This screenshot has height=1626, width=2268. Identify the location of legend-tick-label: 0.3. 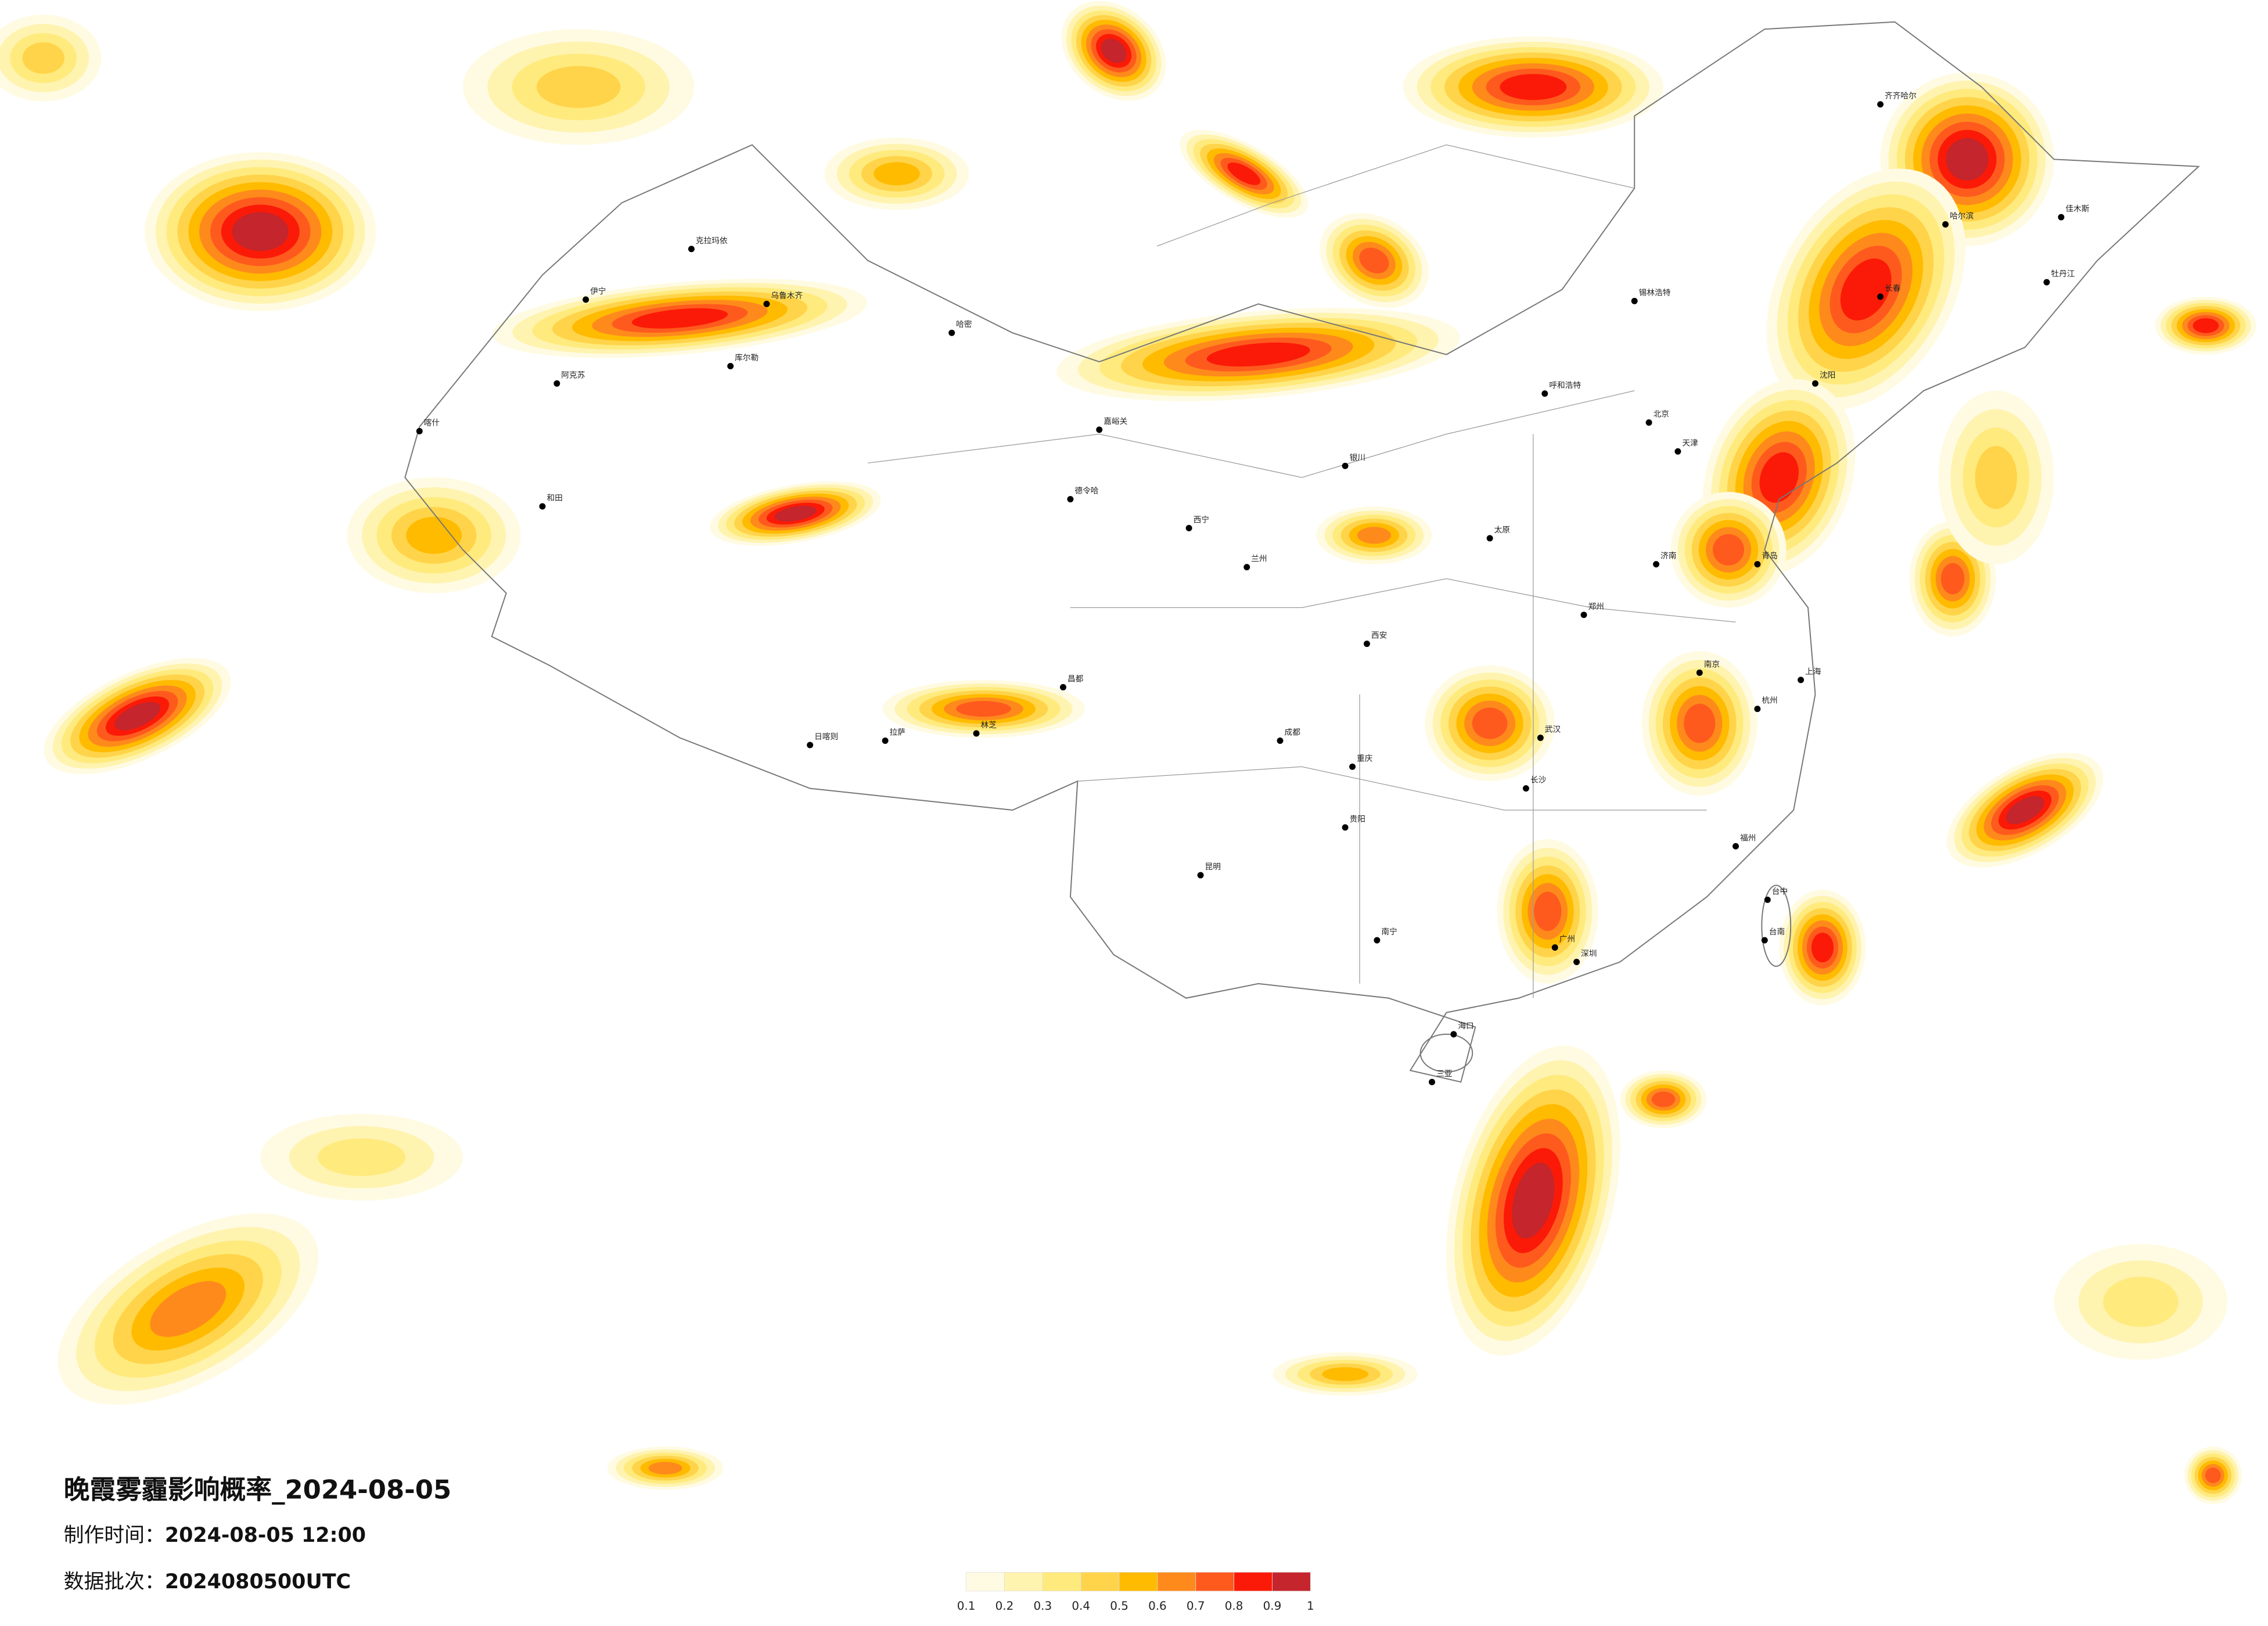
(1042, 1606).